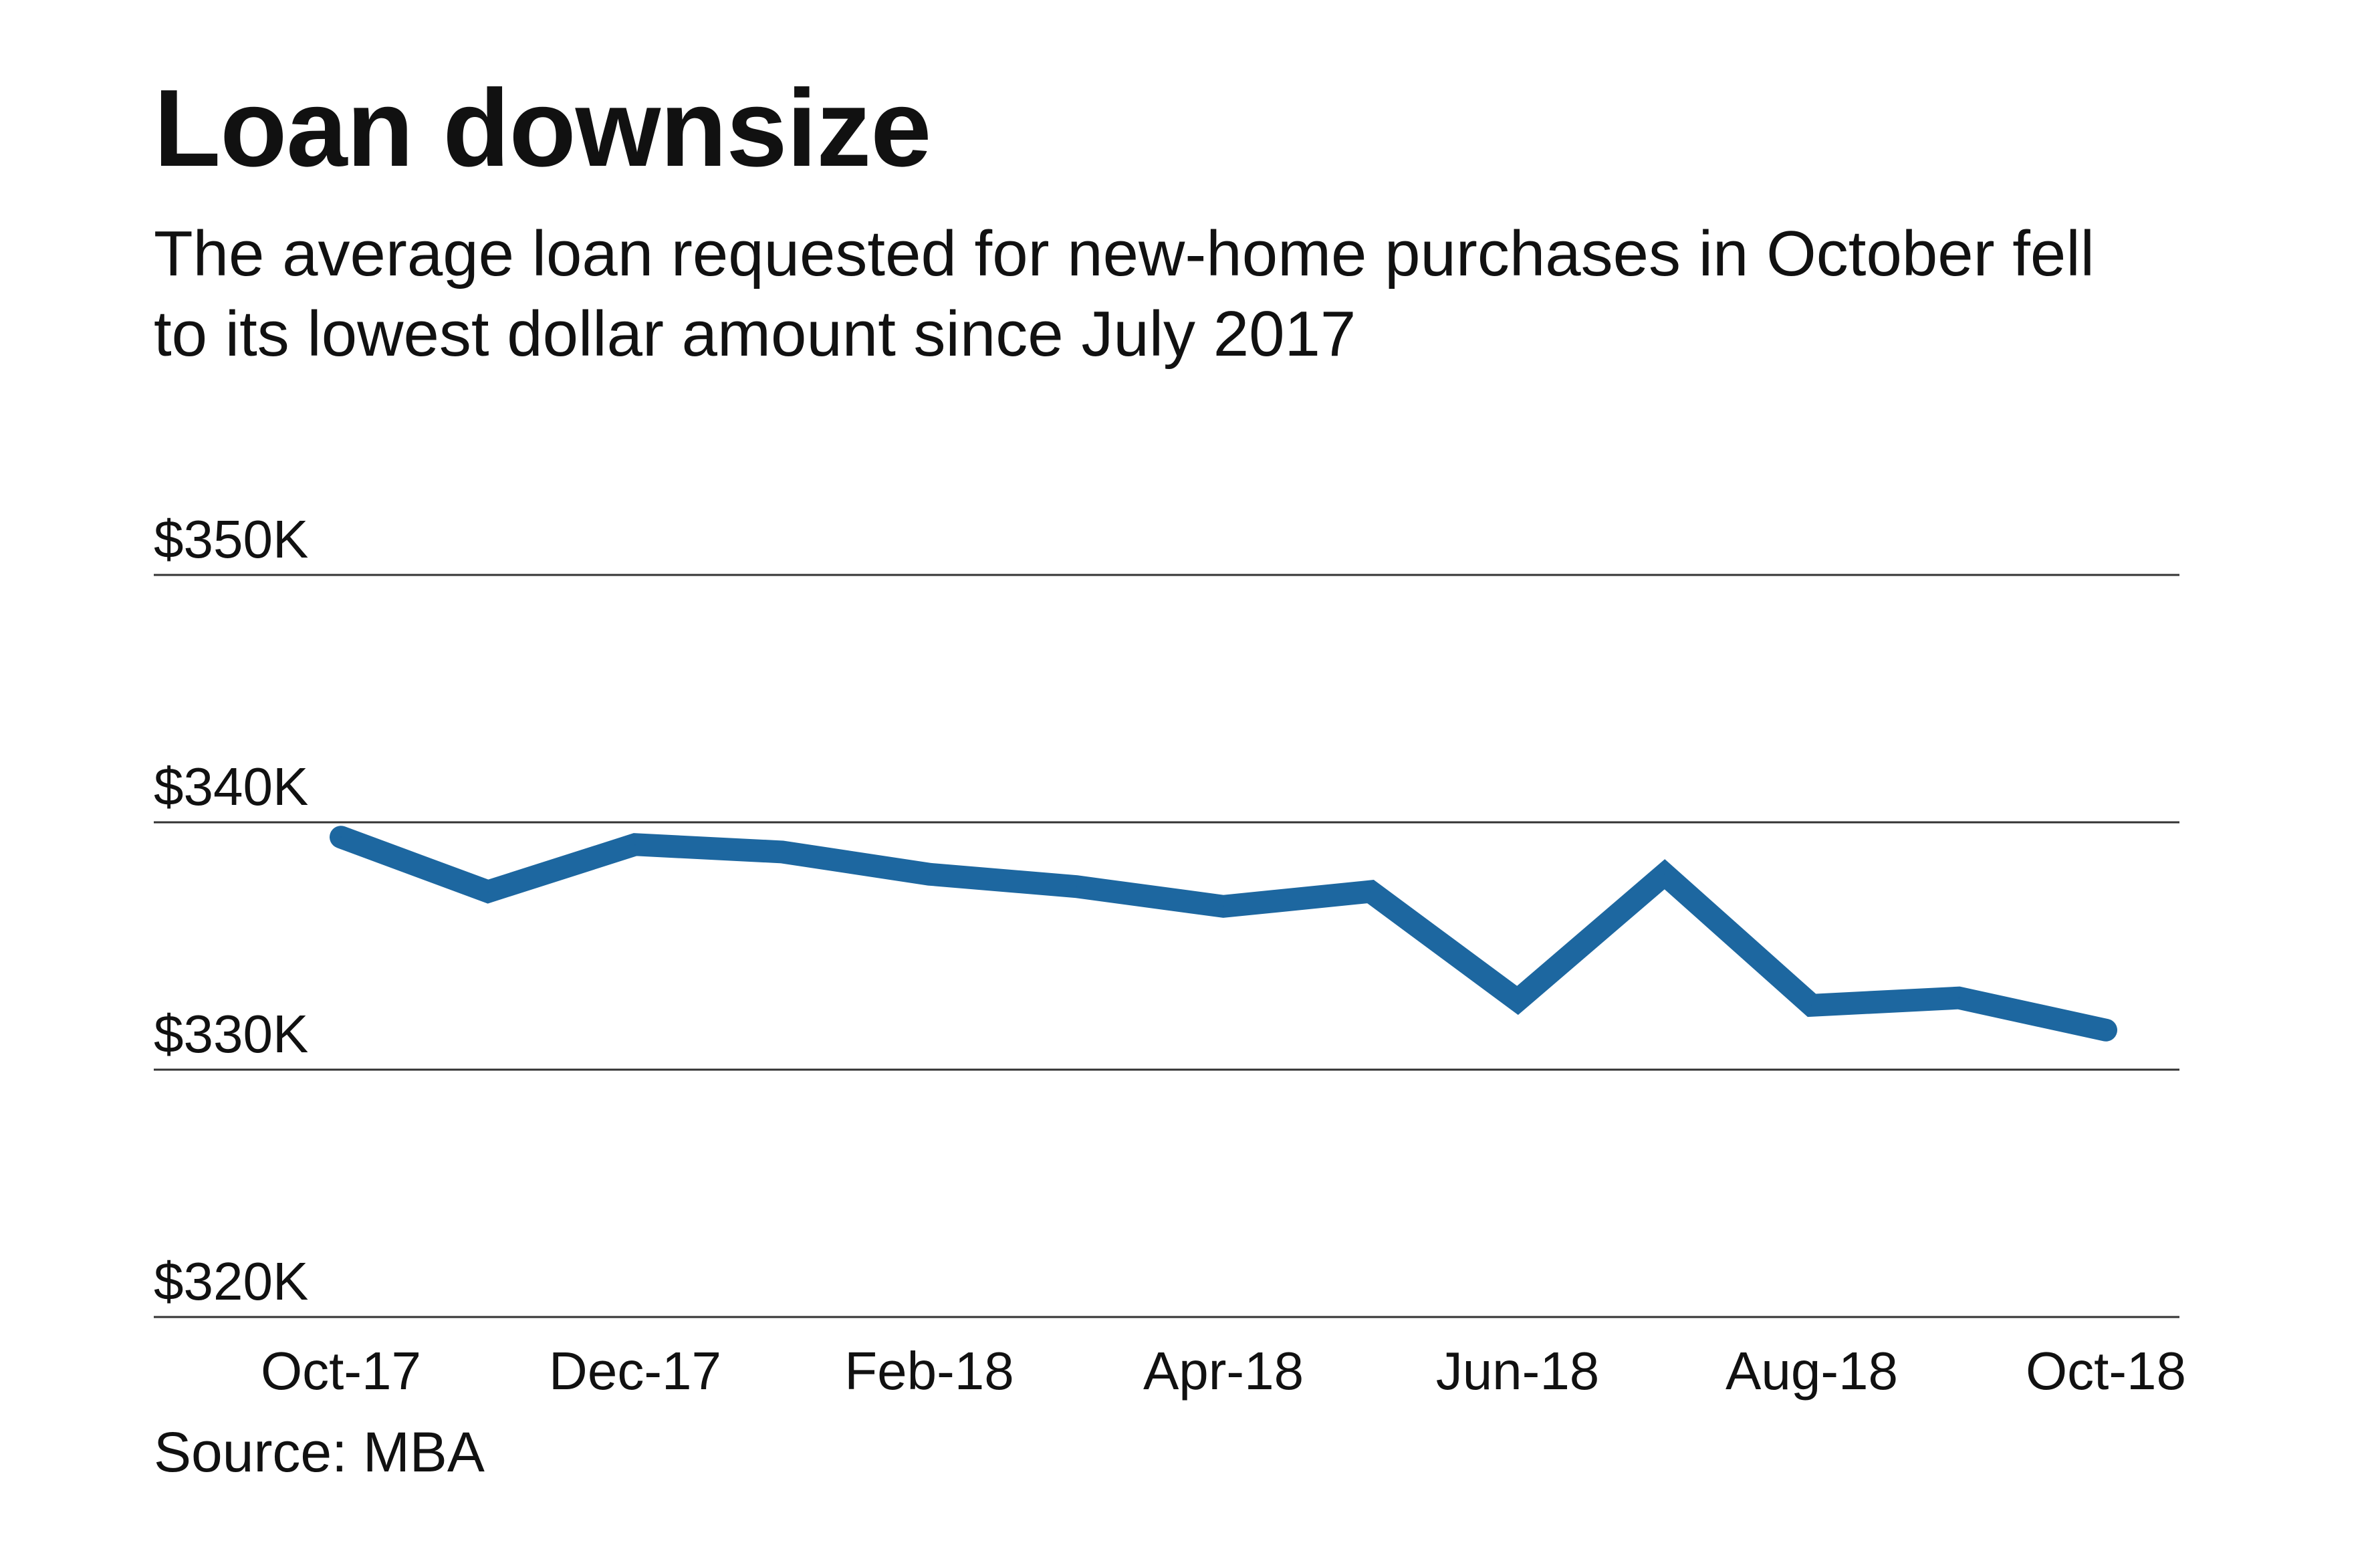  I want to click on source-note: Source: MBA, so click(319, 1452).